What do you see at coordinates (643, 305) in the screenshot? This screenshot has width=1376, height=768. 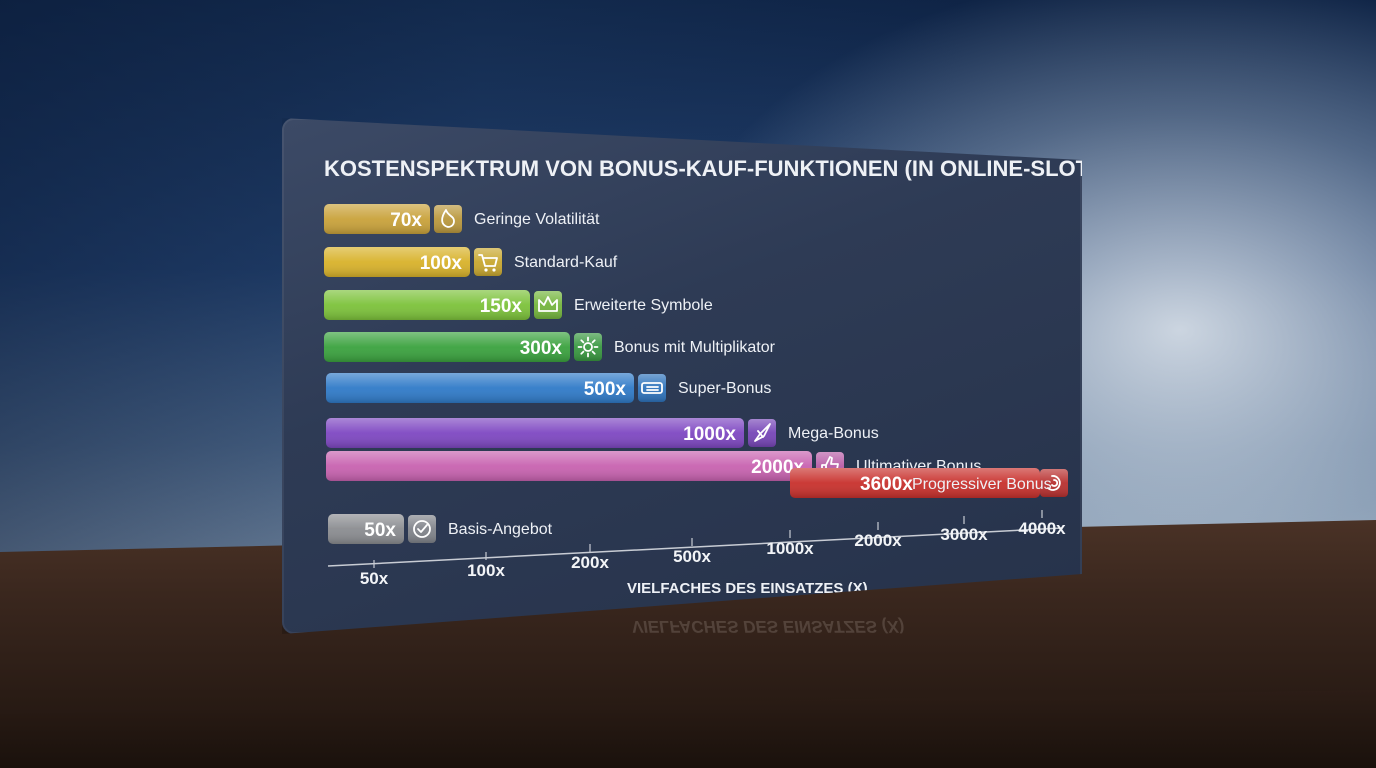 I see `bar-category-label: Erweiterte Symbole` at bounding box center [643, 305].